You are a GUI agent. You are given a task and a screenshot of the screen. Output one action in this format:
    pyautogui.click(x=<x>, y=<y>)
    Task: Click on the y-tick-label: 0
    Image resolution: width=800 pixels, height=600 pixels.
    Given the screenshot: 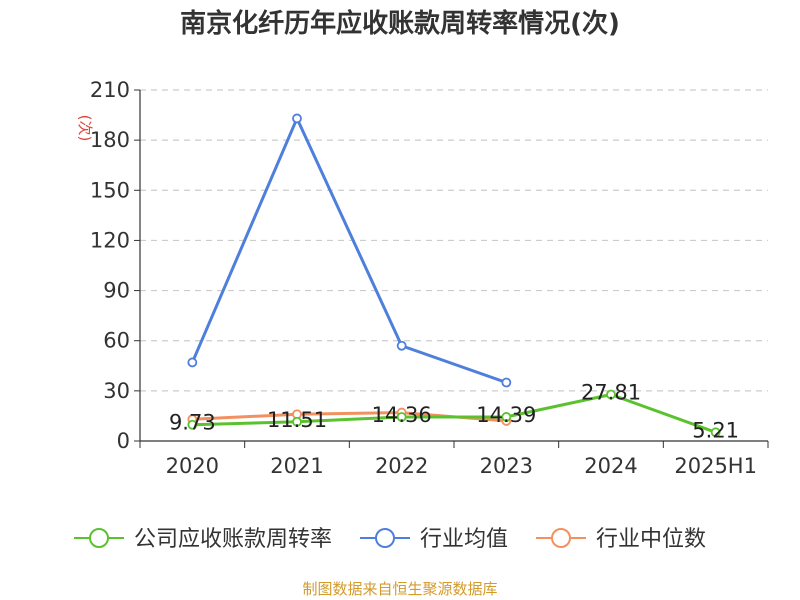 What is the action you would take?
    pyautogui.click(x=123, y=441)
    